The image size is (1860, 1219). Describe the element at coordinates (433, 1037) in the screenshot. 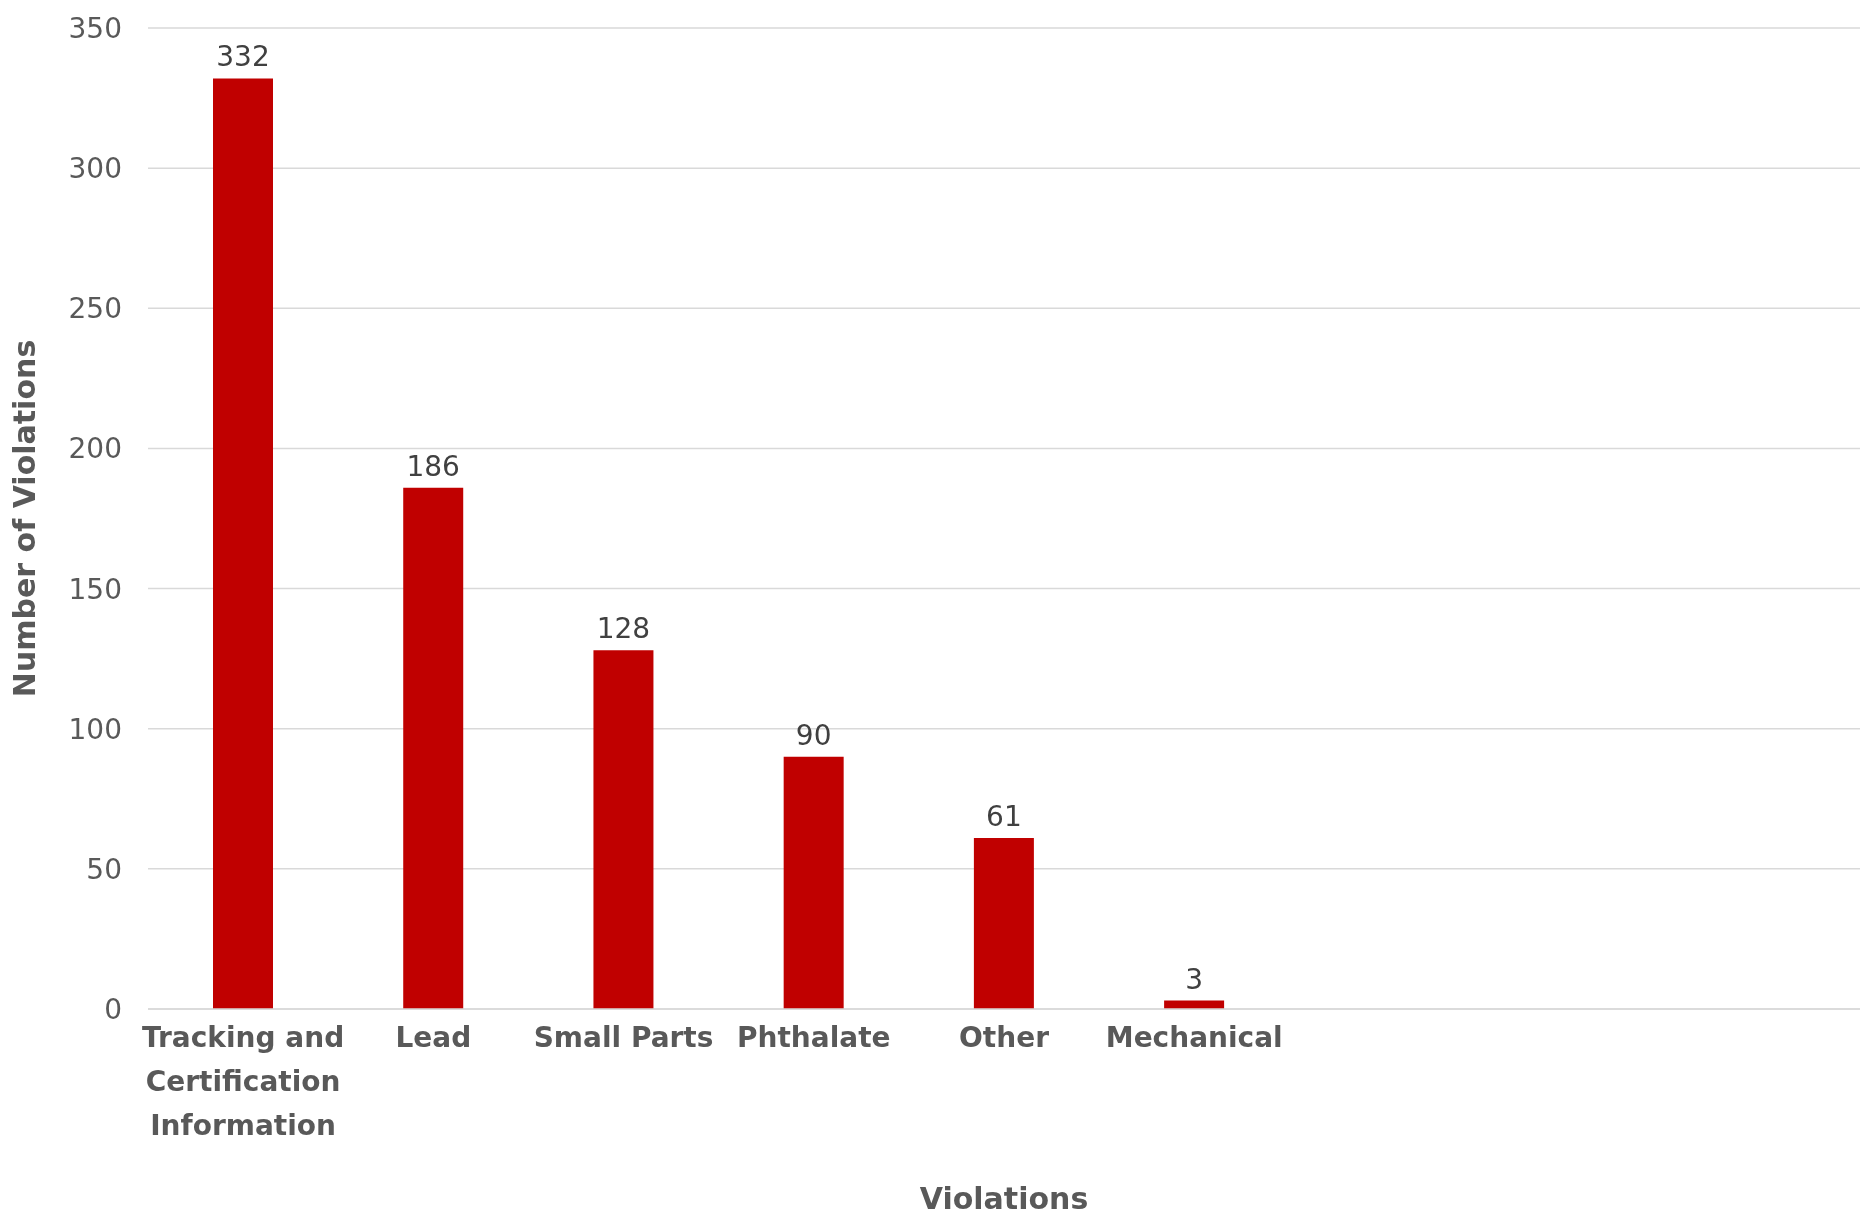

I see `x-tick-label: Lead` at that location.